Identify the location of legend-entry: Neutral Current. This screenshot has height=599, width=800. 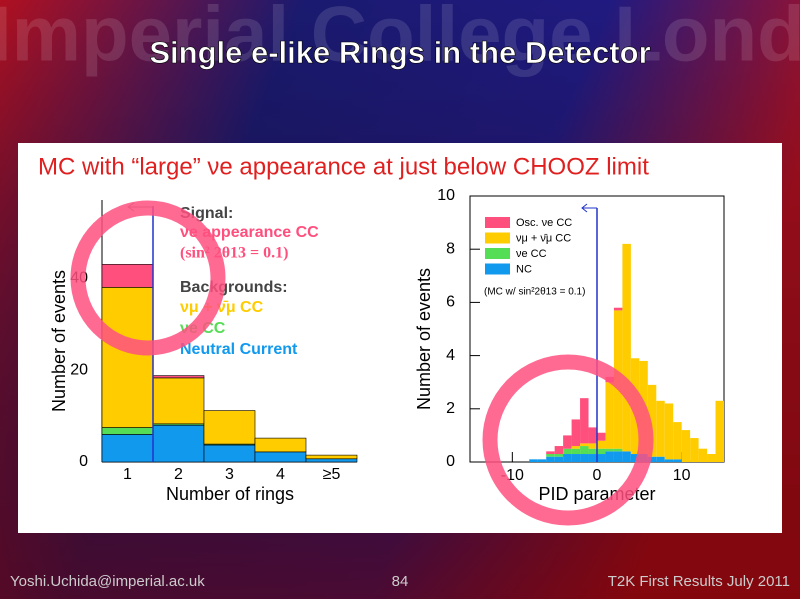
(239, 349).